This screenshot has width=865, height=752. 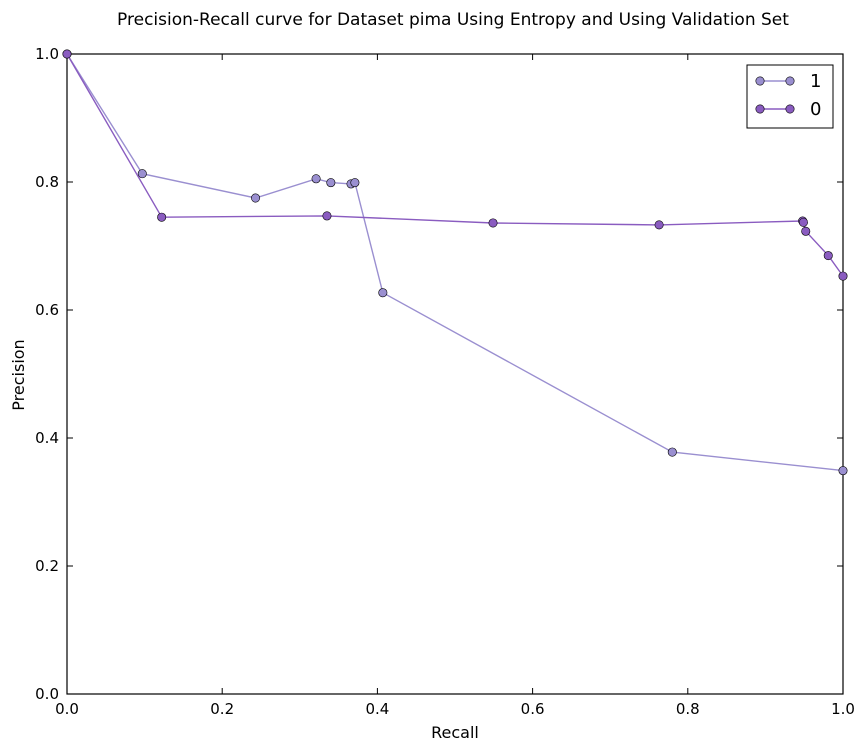 I want to click on y-tick-label: 0.4, so click(x=47, y=438).